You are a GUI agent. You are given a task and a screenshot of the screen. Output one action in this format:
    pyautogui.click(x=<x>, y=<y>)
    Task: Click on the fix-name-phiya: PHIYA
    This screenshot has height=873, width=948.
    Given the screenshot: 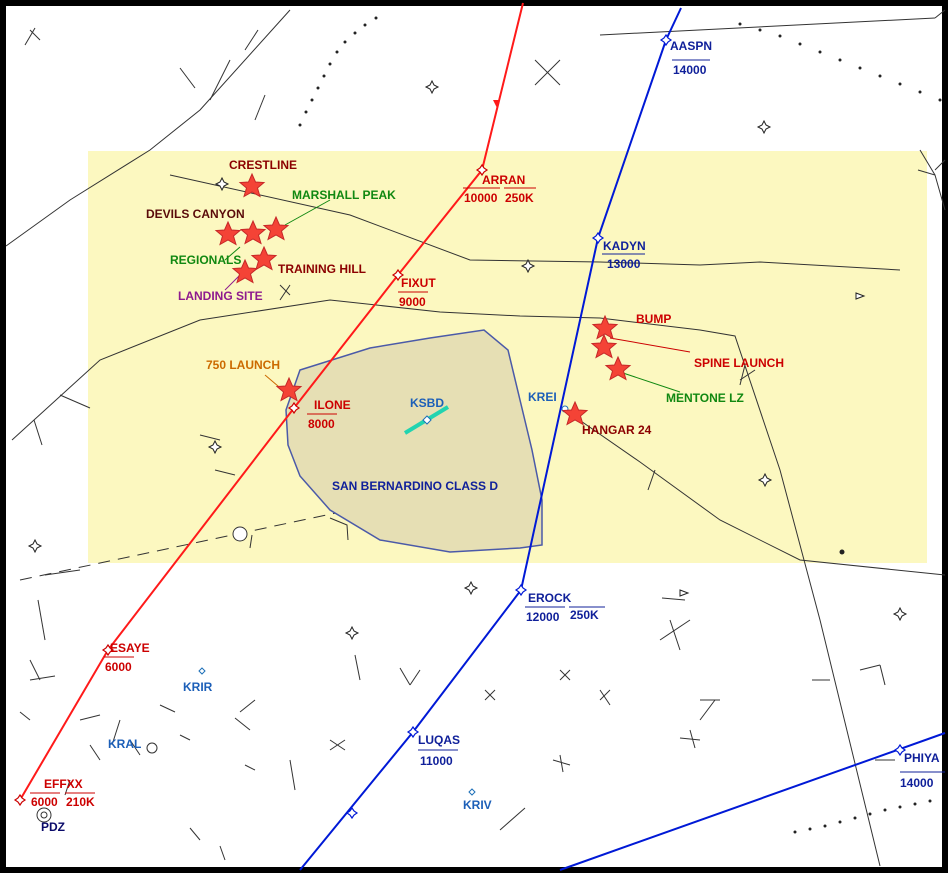 What is the action you would take?
    pyautogui.click(x=922, y=758)
    